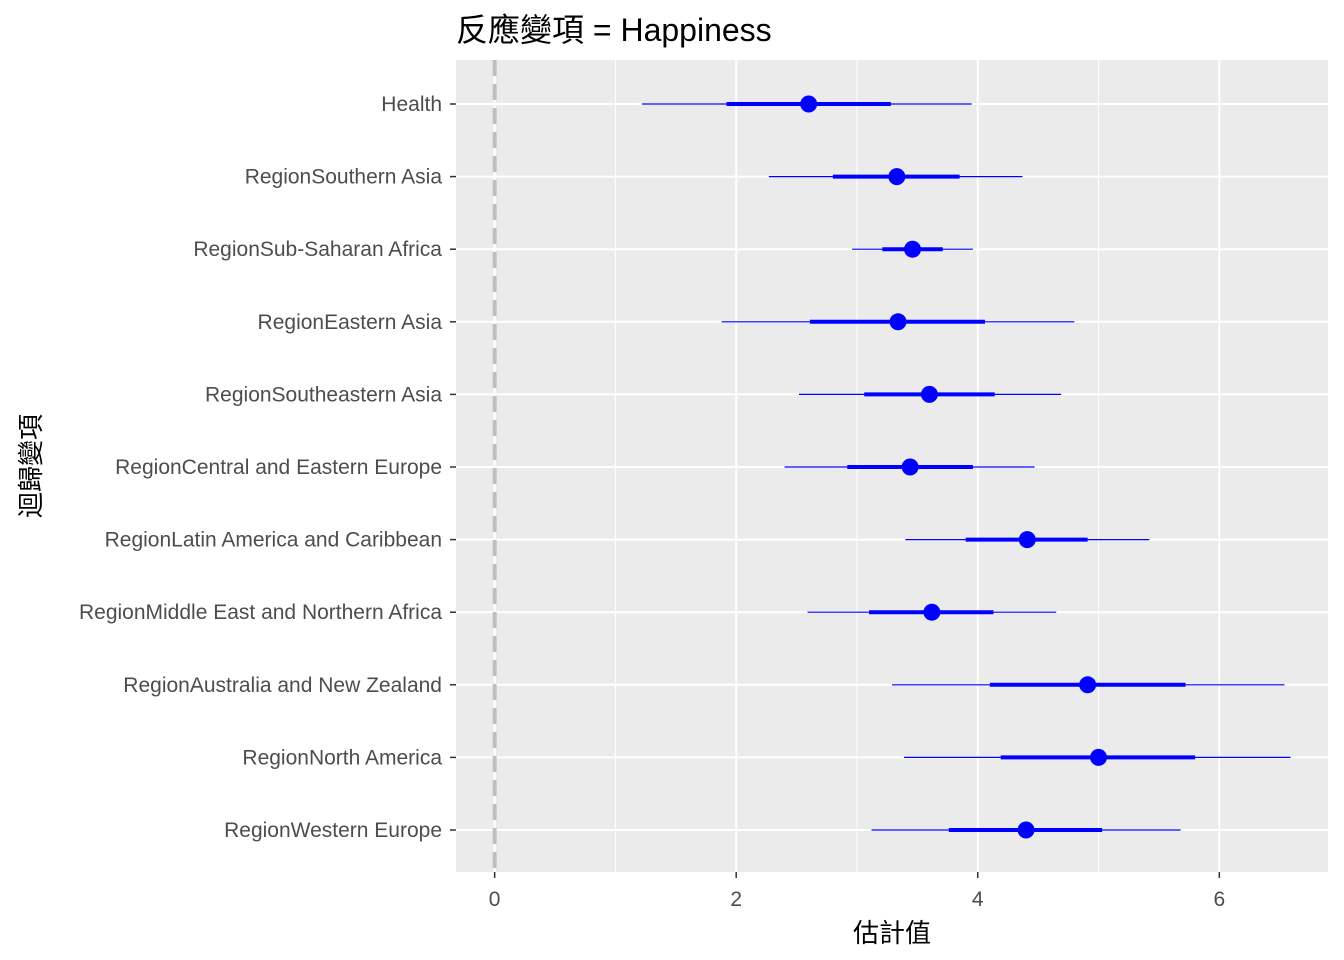  I want to click on x-tick-label: 6, so click(1219, 899).